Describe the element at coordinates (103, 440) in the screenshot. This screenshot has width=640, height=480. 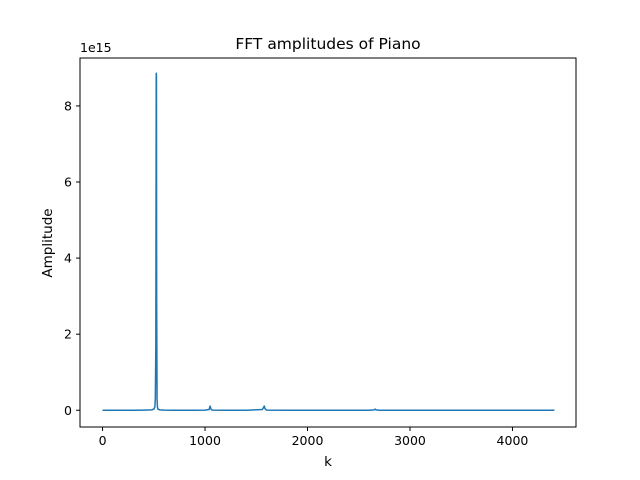
I see `x-tick-label: 0` at that location.